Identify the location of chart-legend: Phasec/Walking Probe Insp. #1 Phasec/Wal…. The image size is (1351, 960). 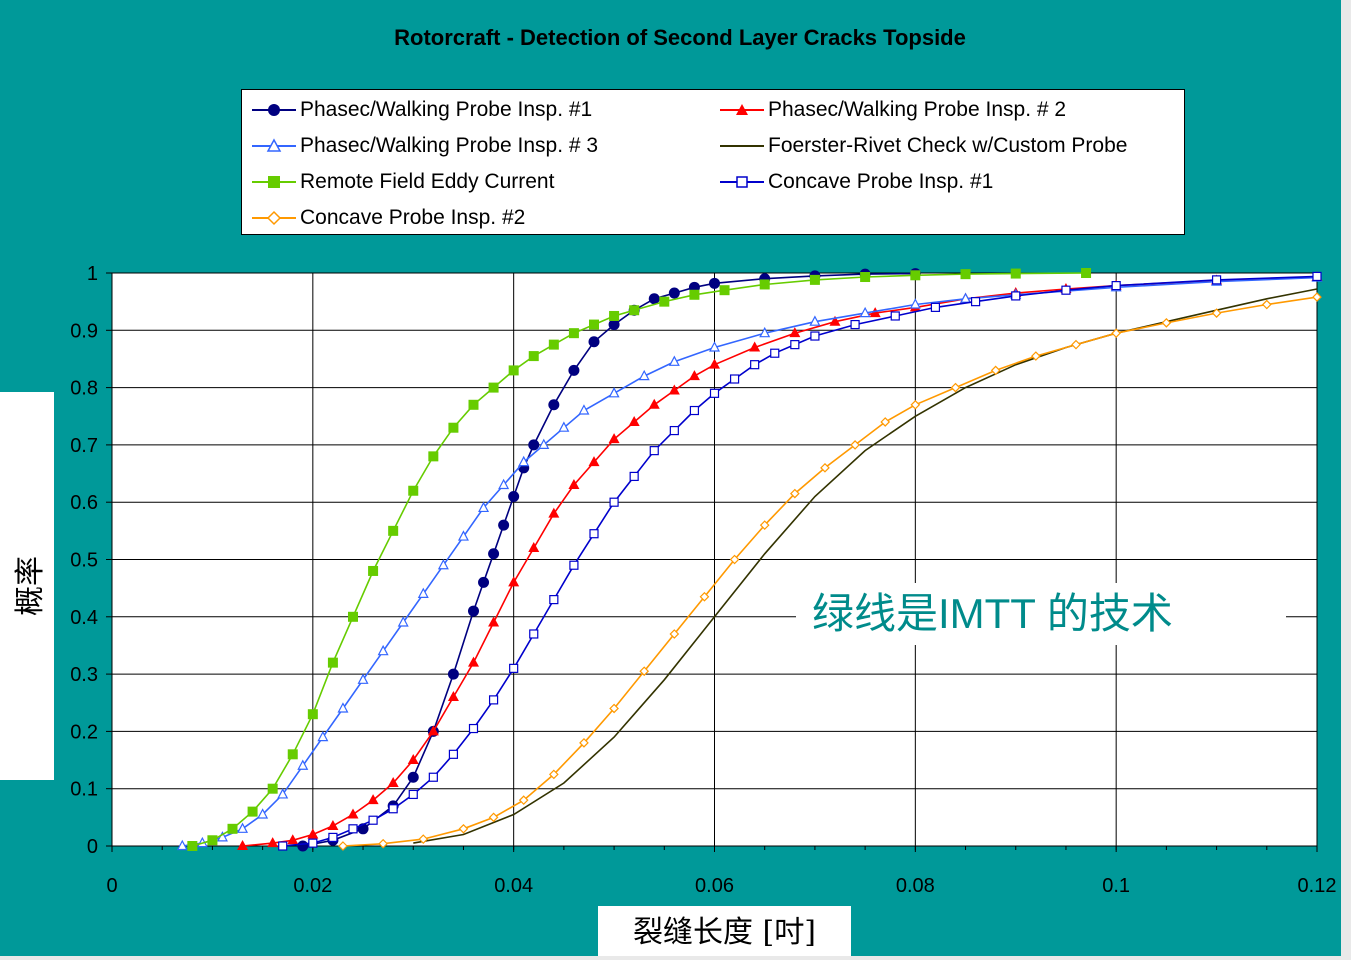
(713, 162).